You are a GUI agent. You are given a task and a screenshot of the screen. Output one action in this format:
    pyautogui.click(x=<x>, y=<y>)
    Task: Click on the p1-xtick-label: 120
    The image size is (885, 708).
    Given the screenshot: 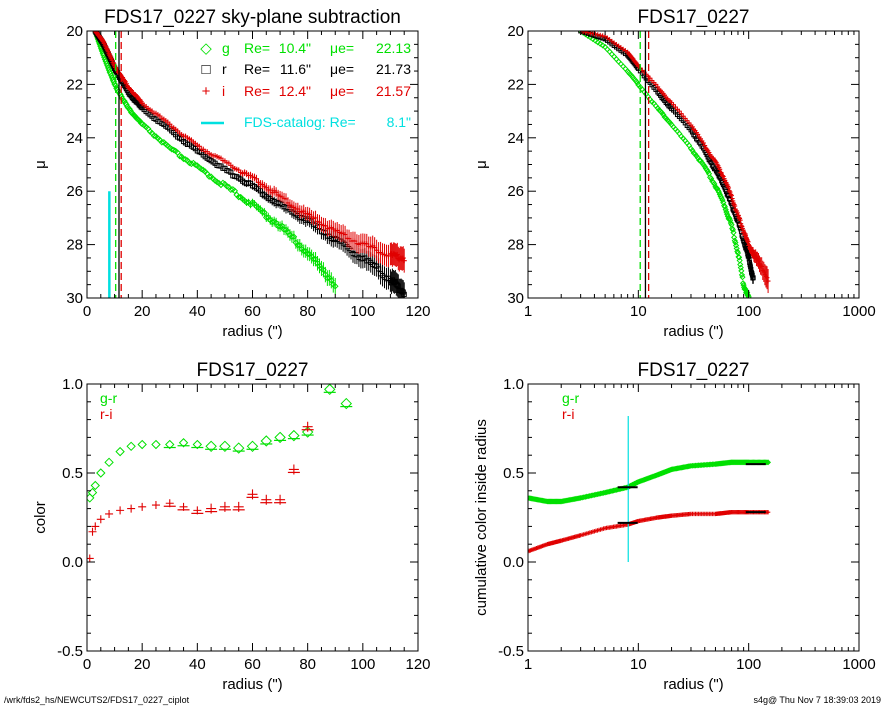 What is the action you would take?
    pyautogui.click(x=417, y=311)
    